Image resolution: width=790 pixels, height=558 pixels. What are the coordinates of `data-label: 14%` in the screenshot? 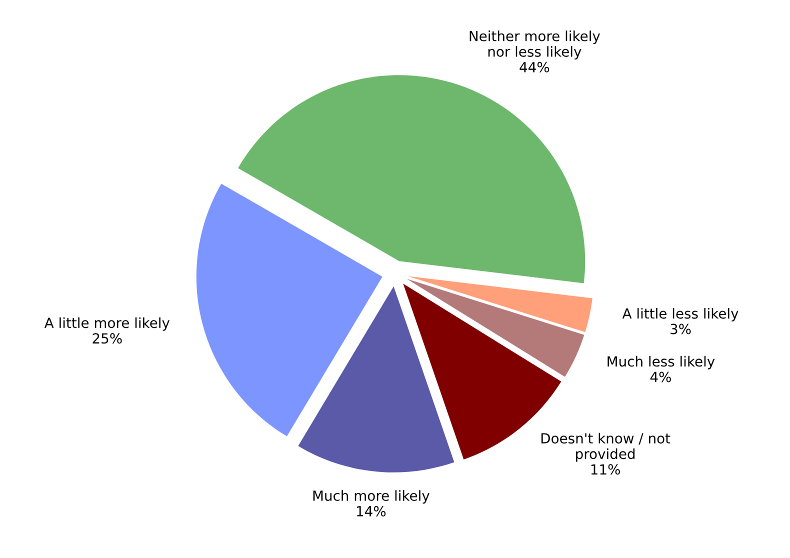 It's located at (371, 511).